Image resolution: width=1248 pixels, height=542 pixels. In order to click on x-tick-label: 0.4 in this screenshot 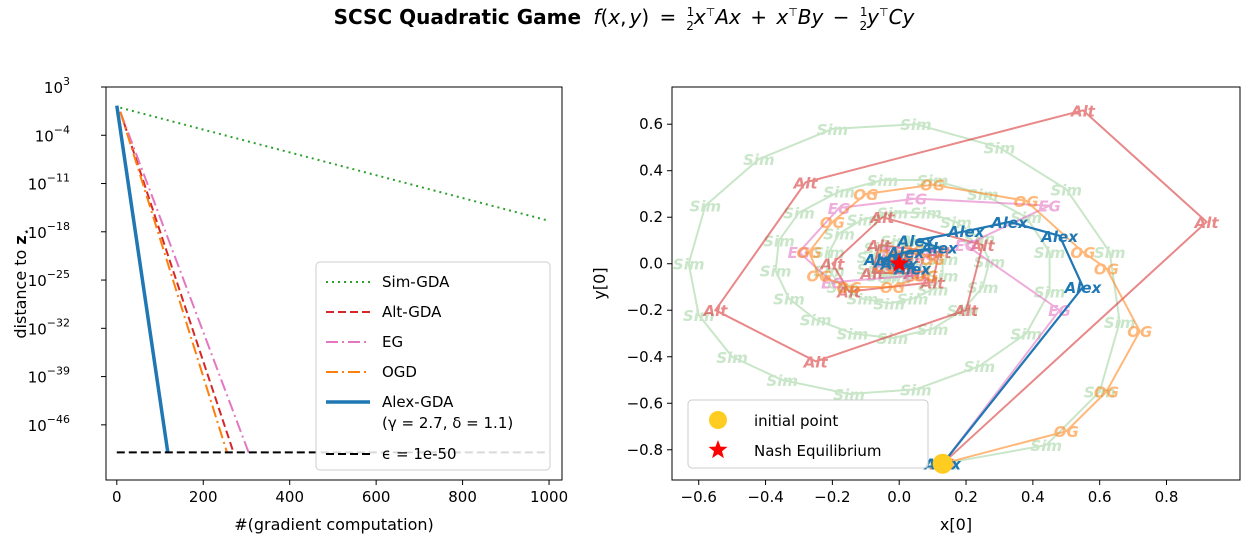, I will do `click(1033, 497)`.